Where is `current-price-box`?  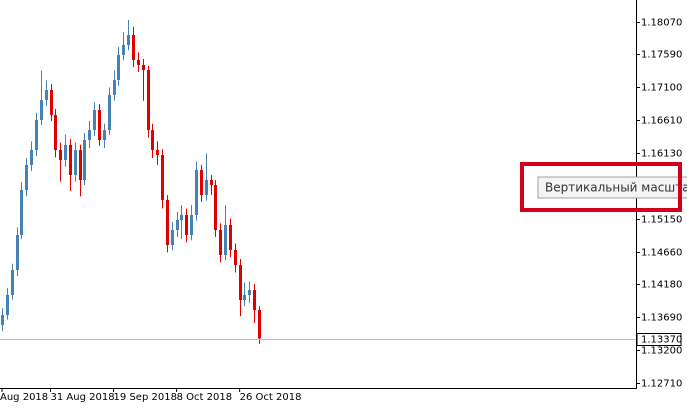
current-price-box is located at coordinates (659, 339).